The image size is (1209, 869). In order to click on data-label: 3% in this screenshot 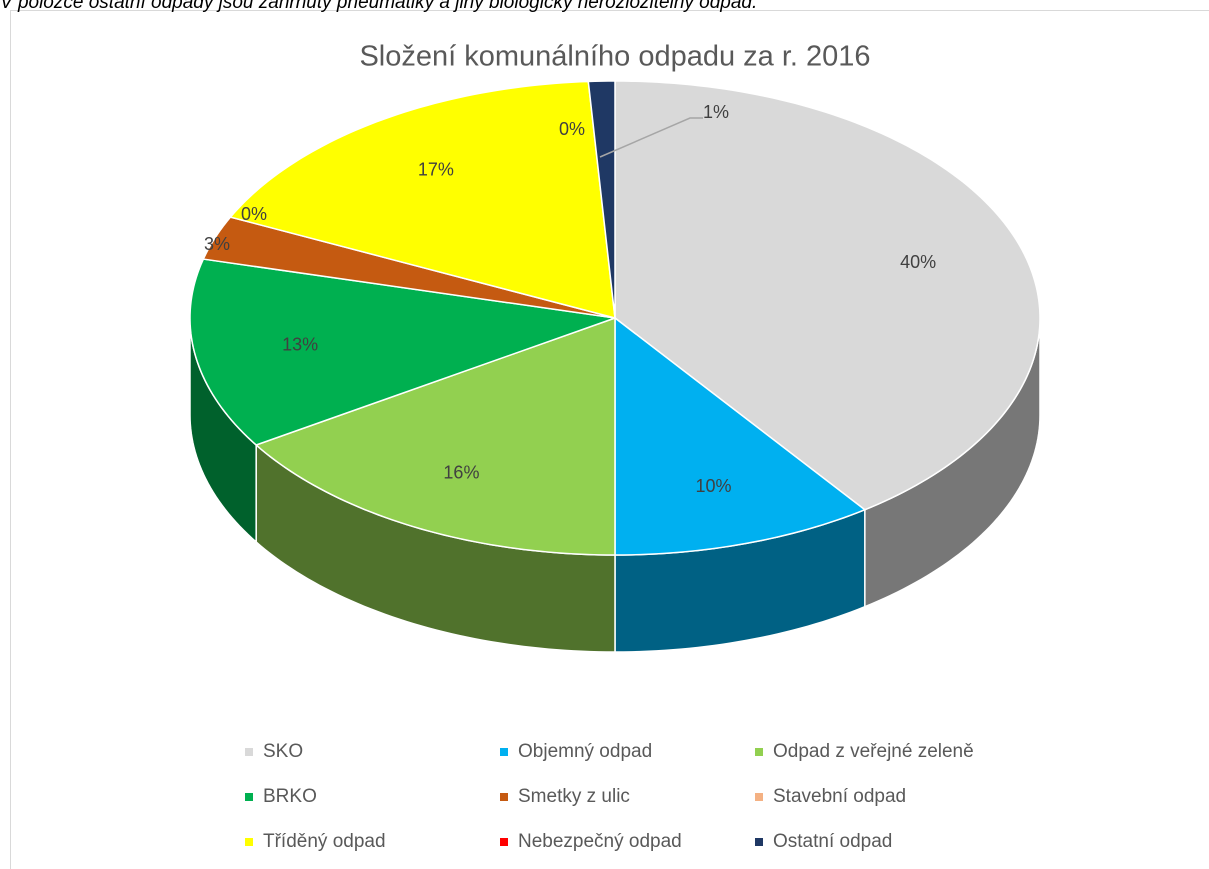, I will do `click(217, 244)`.